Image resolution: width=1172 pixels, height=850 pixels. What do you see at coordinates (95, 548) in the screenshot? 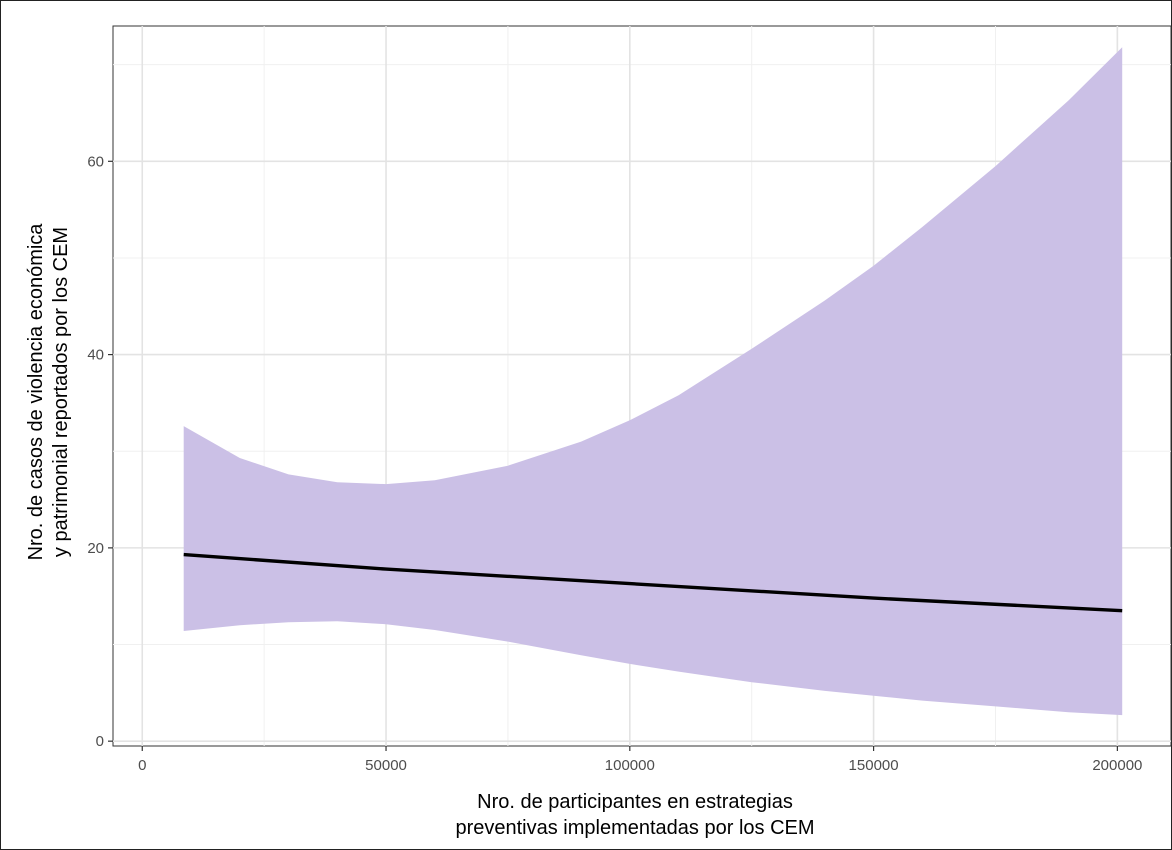
I see `y-tick-label: 20` at bounding box center [95, 548].